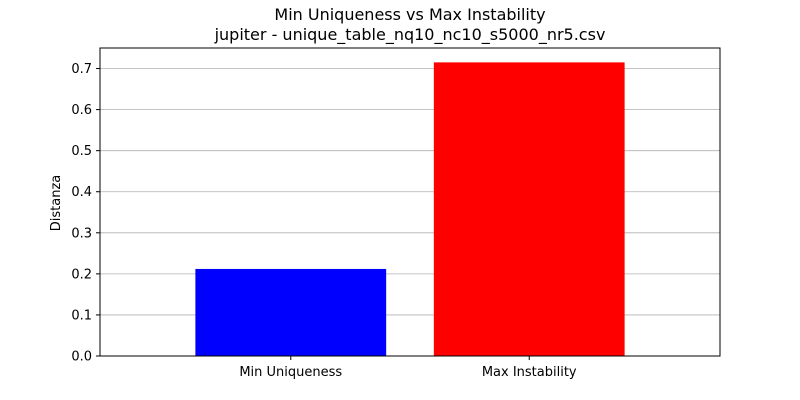 The height and width of the screenshot is (400, 800). Describe the element at coordinates (529, 372) in the screenshot. I see `x-tick-label: Max Instability` at that location.